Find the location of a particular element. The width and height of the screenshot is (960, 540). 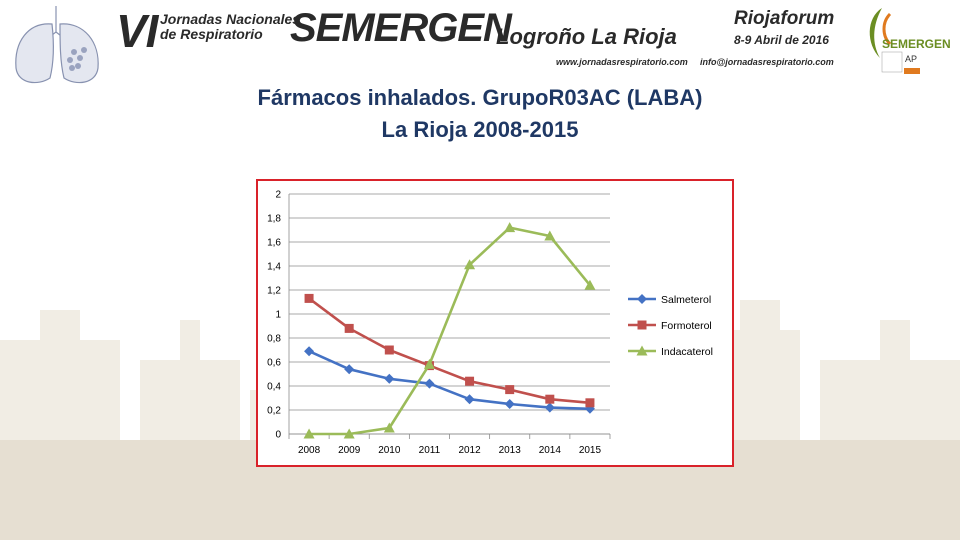

y-tick-label: 0,2 is located at coordinates (274, 411).